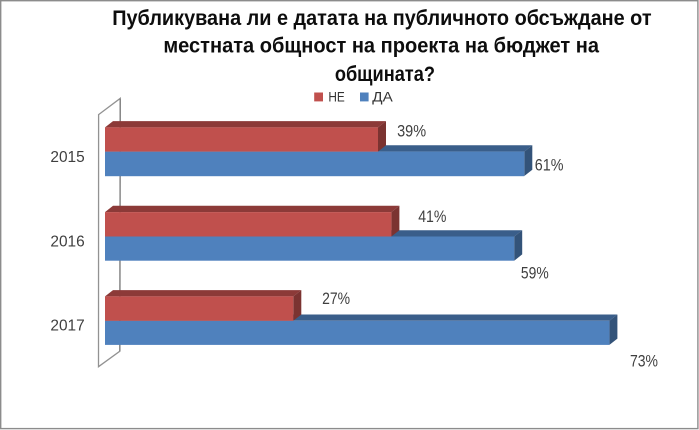 The width and height of the screenshot is (699, 430). I want to click on svg-text: 61%, so click(549, 165).